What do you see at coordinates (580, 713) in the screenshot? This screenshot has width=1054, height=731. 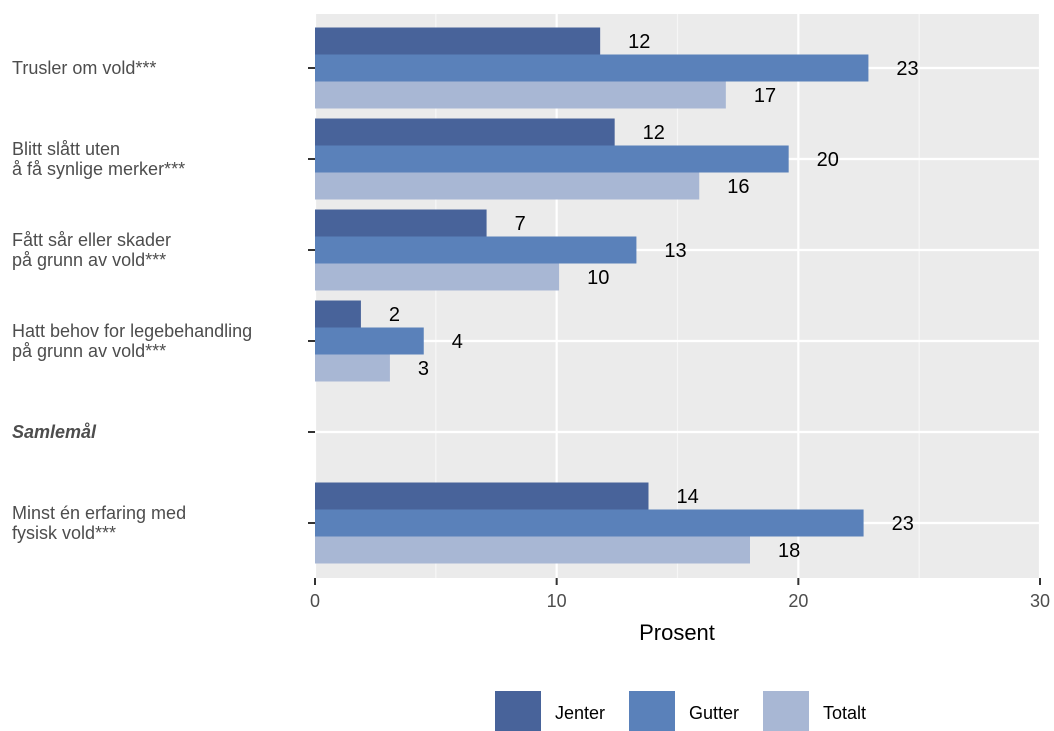 I see `legend-label: Jenter` at bounding box center [580, 713].